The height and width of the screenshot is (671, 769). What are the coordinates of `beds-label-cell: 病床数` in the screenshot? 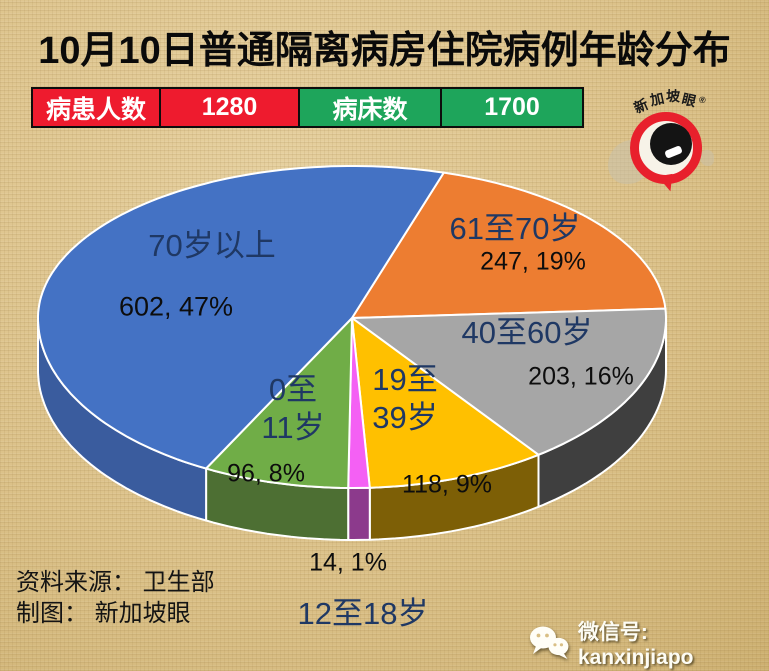 It's located at (370, 107).